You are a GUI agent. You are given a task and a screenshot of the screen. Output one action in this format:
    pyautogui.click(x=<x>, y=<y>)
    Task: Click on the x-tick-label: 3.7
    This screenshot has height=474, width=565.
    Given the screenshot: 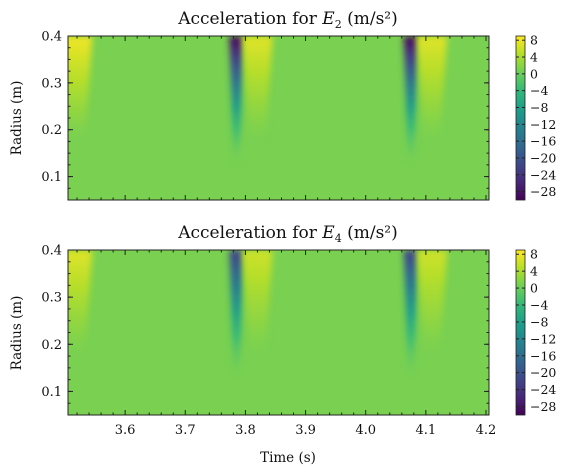 What is the action you would take?
    pyautogui.click(x=185, y=430)
    